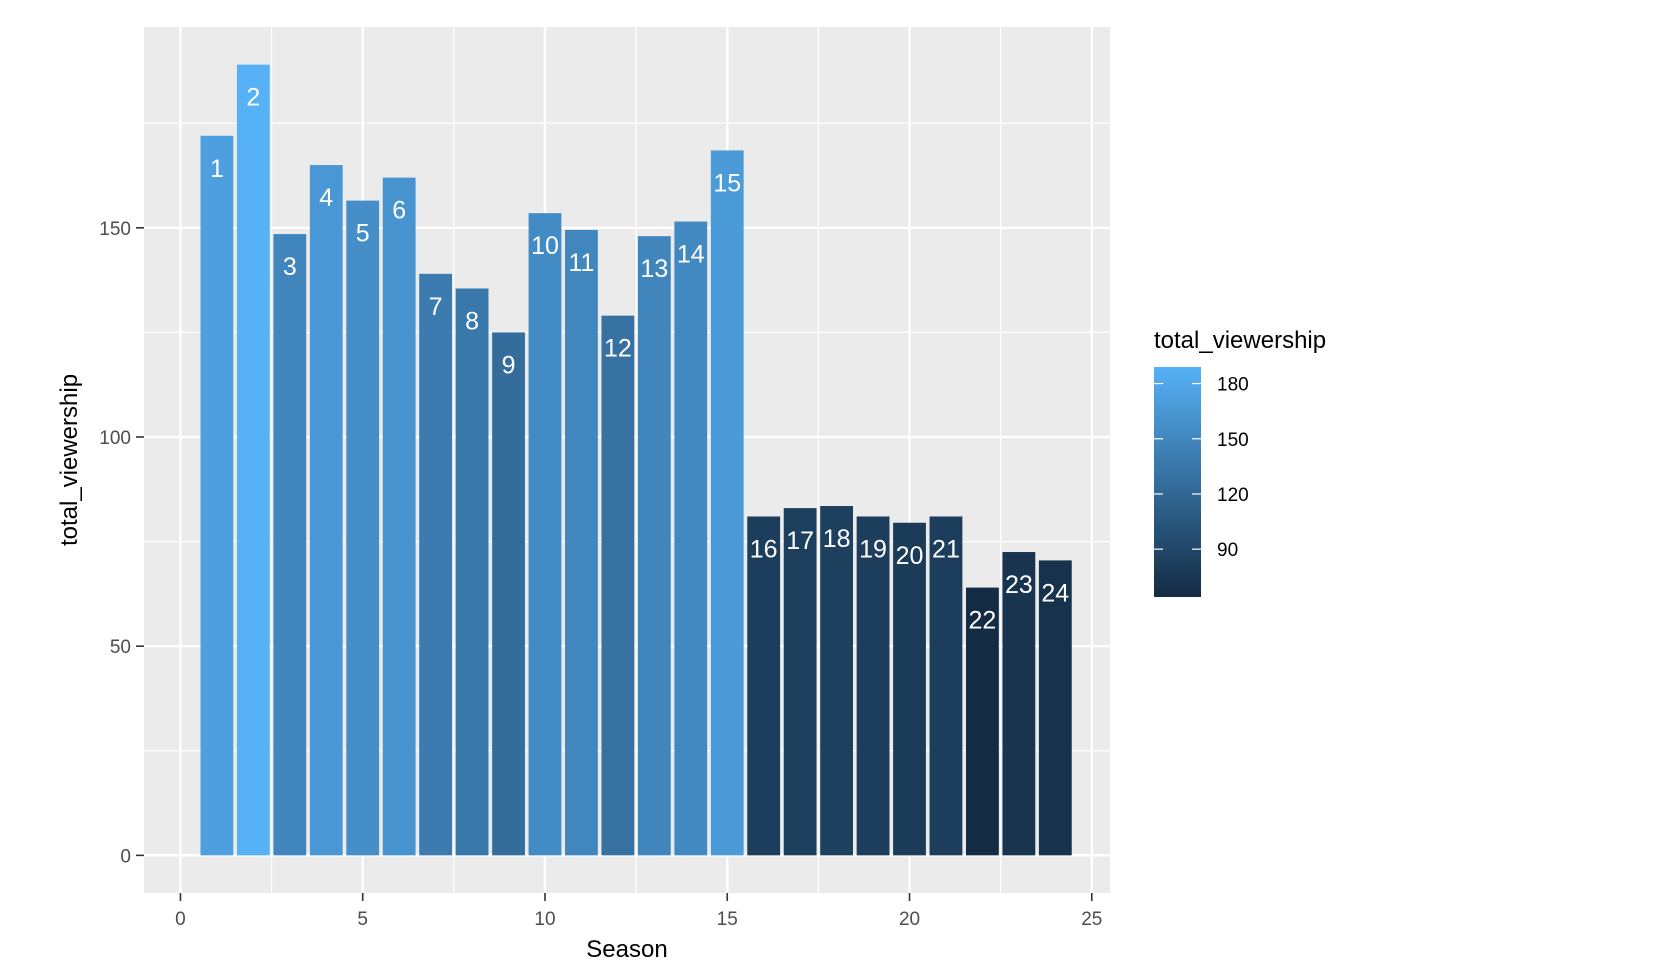 This screenshot has width=1672, height=976. What do you see at coordinates (545, 246) in the screenshot?
I see `bar-label-10: 10` at bounding box center [545, 246].